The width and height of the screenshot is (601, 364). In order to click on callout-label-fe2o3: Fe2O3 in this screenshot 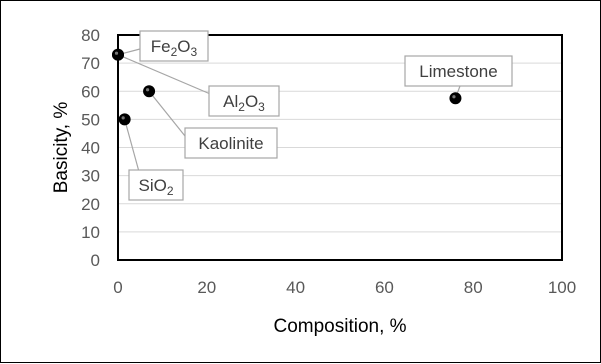, I will do `click(174, 48)`.